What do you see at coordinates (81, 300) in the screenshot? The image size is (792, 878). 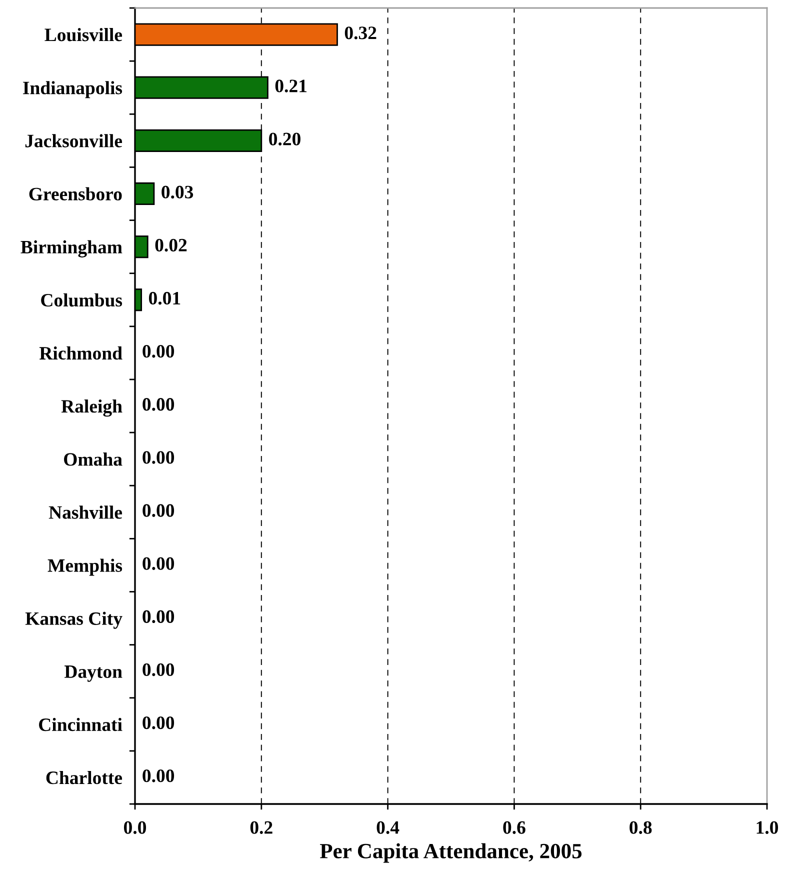 I see `y-tick-label: Columbus` at bounding box center [81, 300].